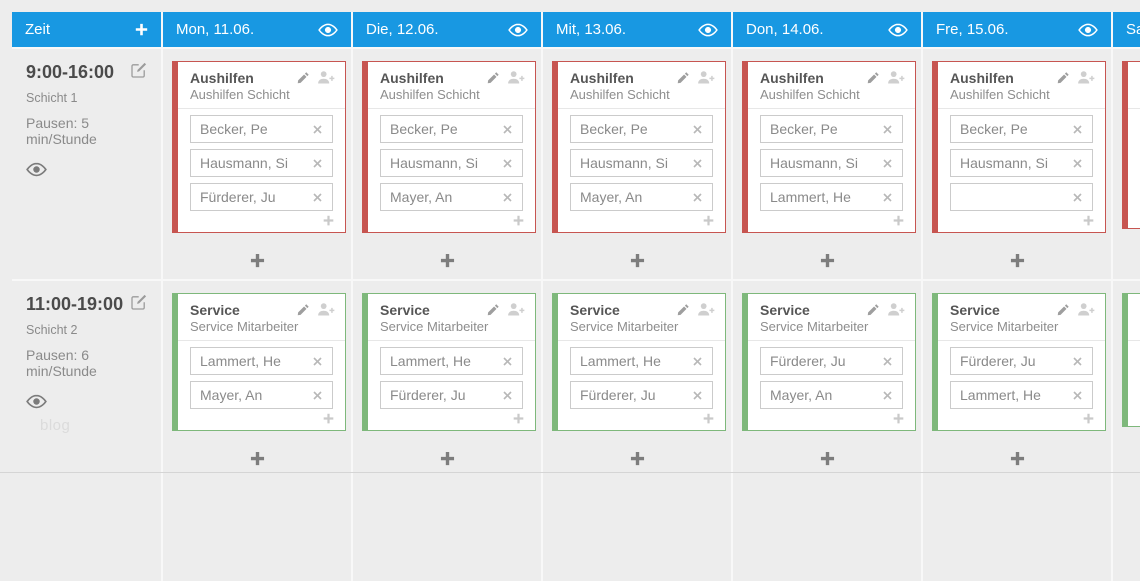 The image size is (1140, 581). What do you see at coordinates (641, 163) in the screenshot?
I see `employee-list: Becker, Pe Hausmann, Si Mayer, An` at bounding box center [641, 163].